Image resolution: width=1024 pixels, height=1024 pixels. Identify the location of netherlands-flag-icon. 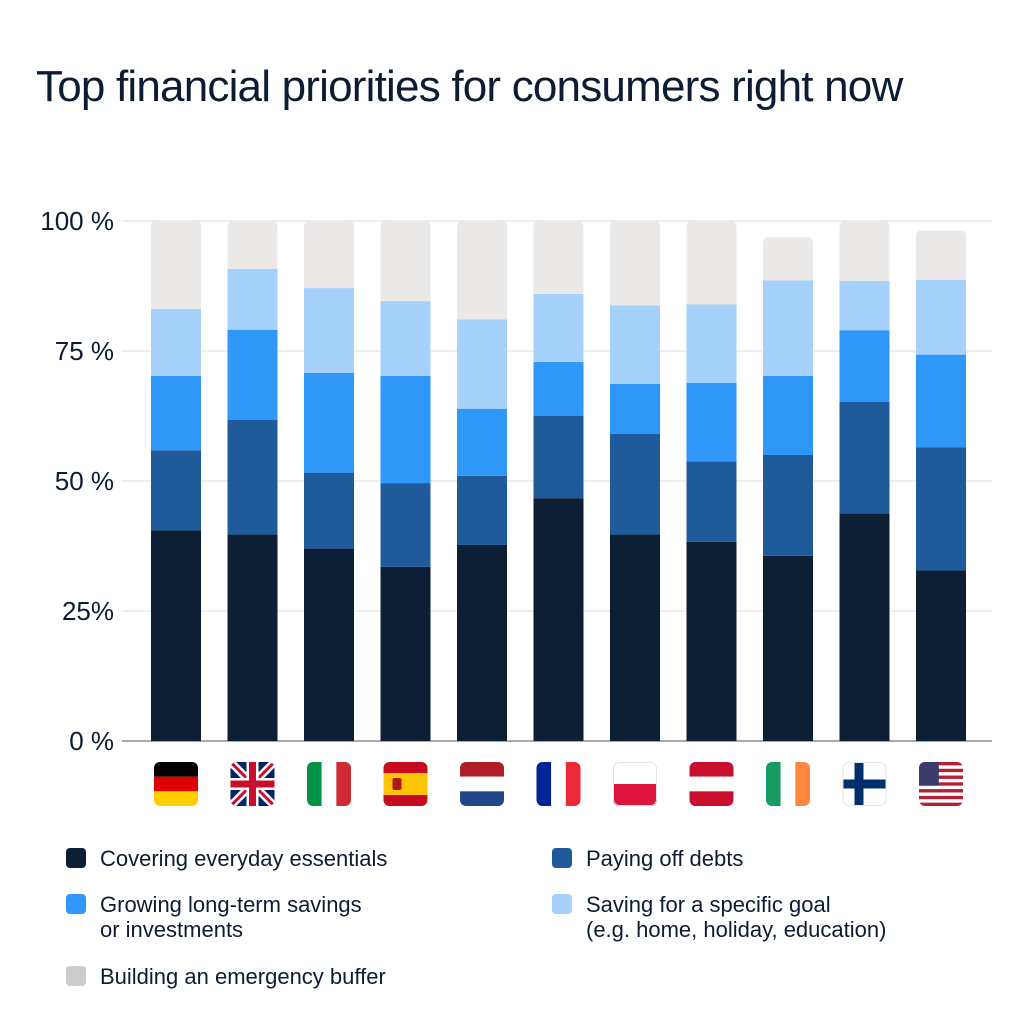
(482, 784).